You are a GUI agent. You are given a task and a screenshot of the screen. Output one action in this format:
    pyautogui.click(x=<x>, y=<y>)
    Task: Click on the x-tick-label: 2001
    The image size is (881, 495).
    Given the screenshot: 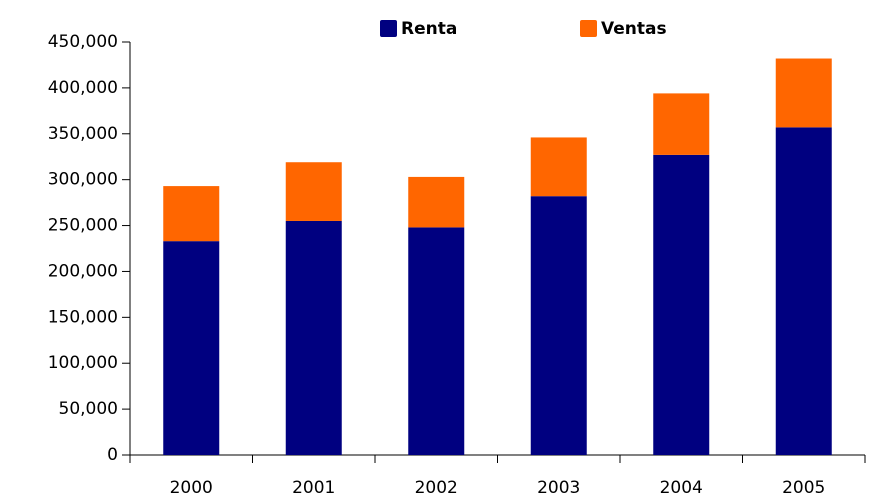 What is the action you would take?
    pyautogui.click(x=313, y=486)
    